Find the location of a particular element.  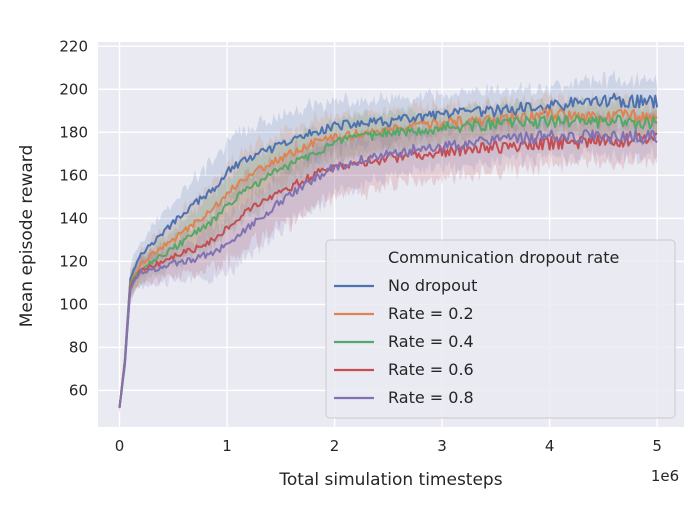

y-tick-labels: 60 80 100 120 140 160 180 200 220 is located at coordinates (73, 218).